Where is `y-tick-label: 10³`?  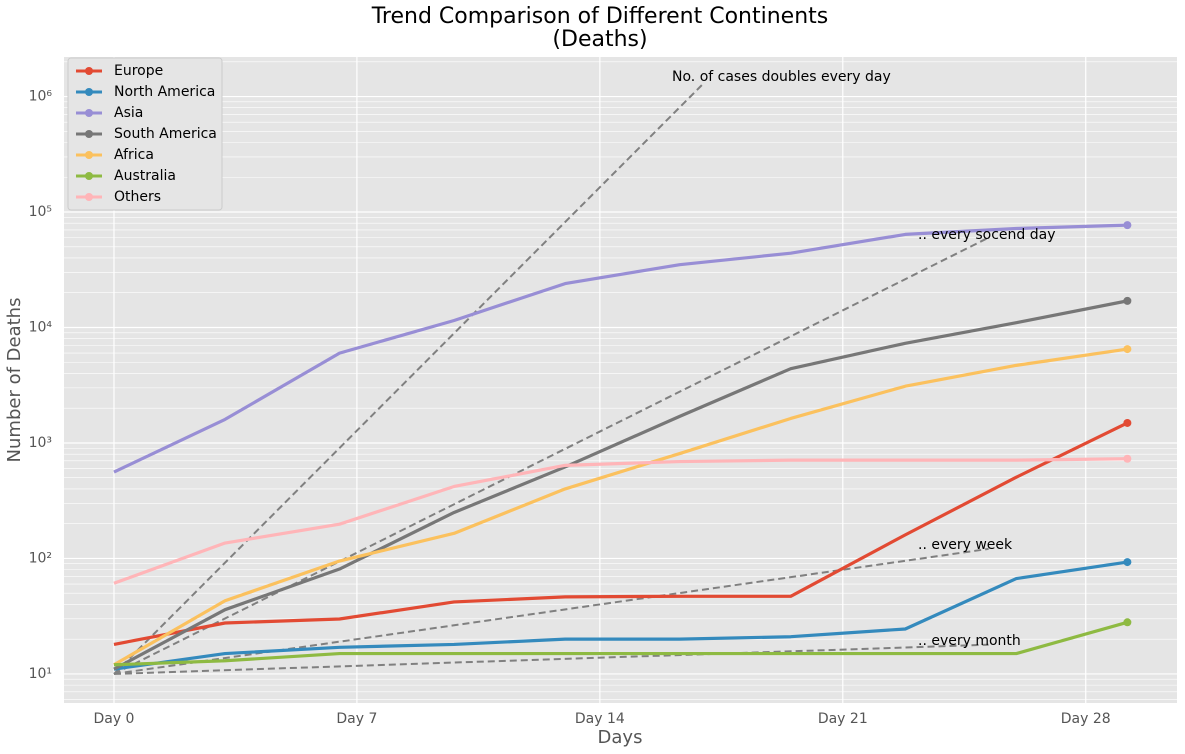
y-tick-label: 10³ is located at coordinates (40, 443).